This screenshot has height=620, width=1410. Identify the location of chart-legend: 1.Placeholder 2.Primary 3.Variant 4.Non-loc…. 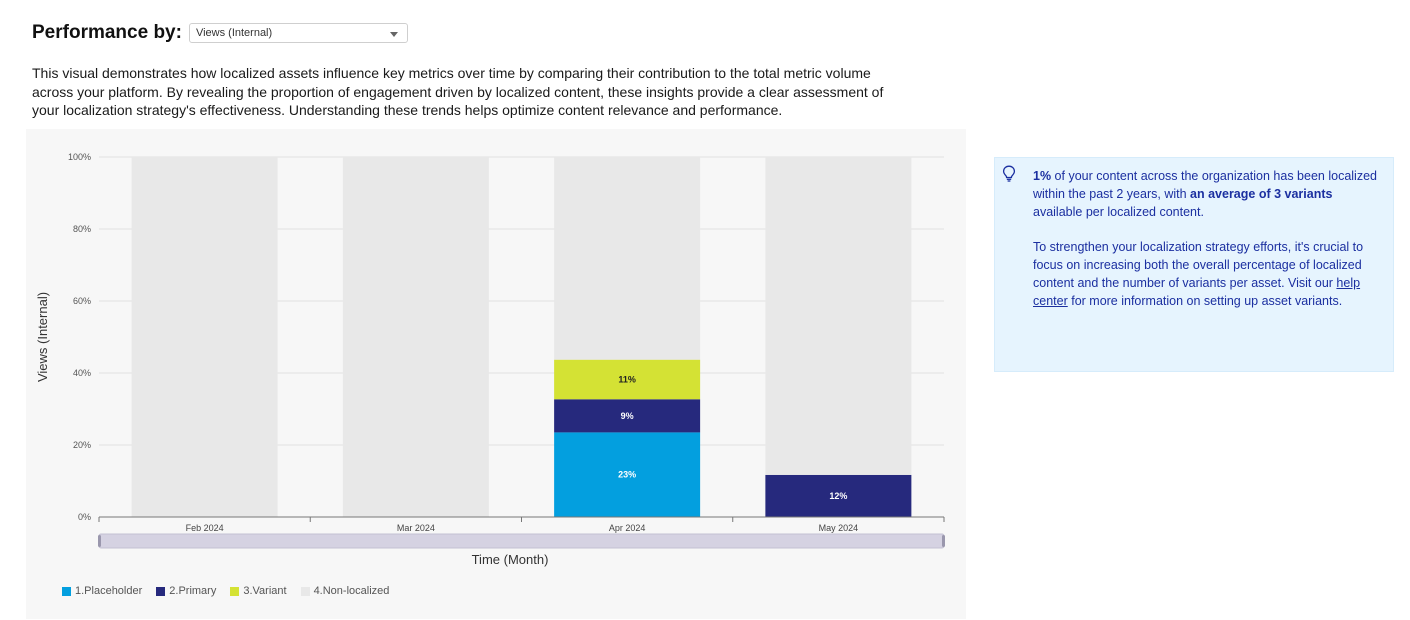
(232, 591).